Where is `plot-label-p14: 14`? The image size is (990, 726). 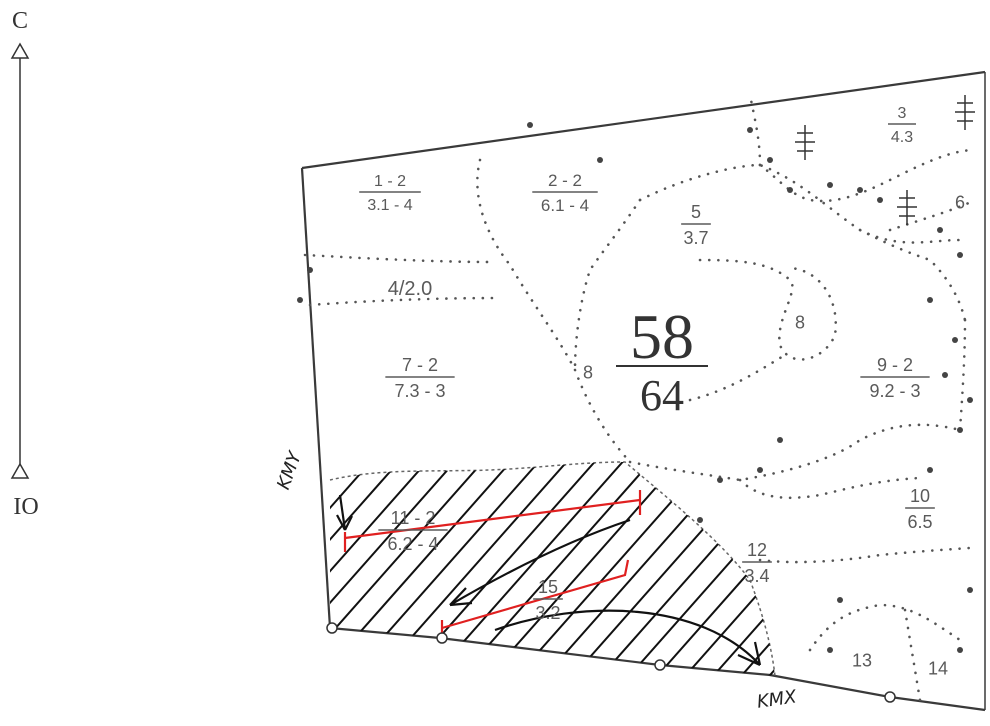 plot-label-p14: 14 is located at coordinates (938, 668).